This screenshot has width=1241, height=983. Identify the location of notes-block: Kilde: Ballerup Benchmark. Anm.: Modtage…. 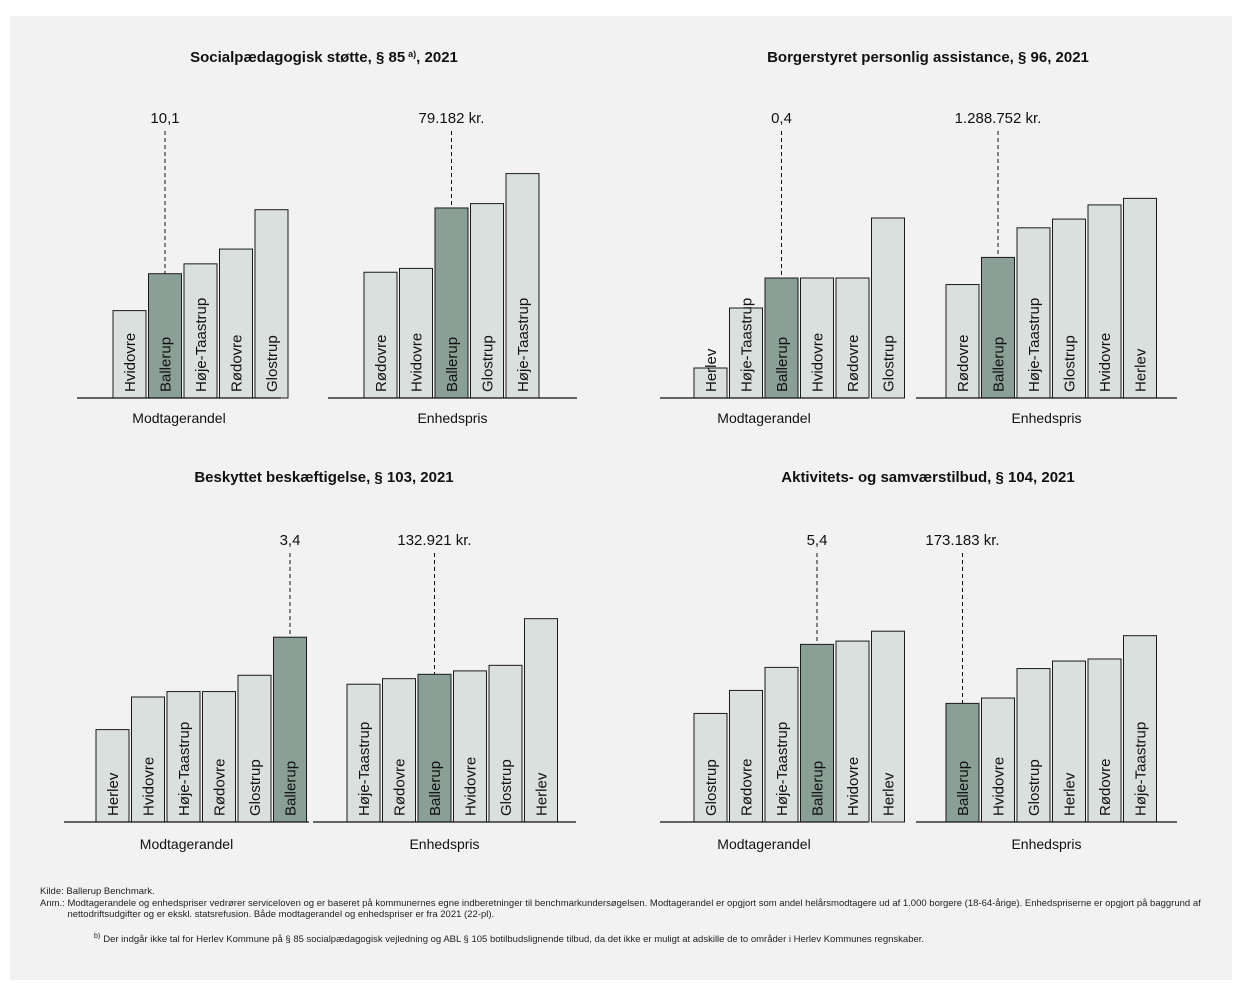
(632, 915).